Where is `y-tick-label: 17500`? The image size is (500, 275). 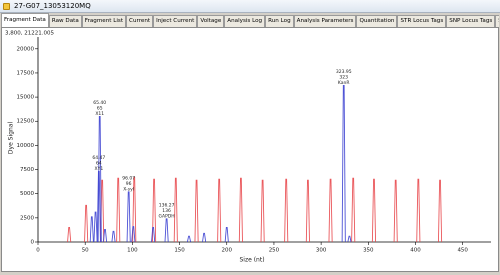 y-tick-label: 17500 is located at coordinates (26, 73).